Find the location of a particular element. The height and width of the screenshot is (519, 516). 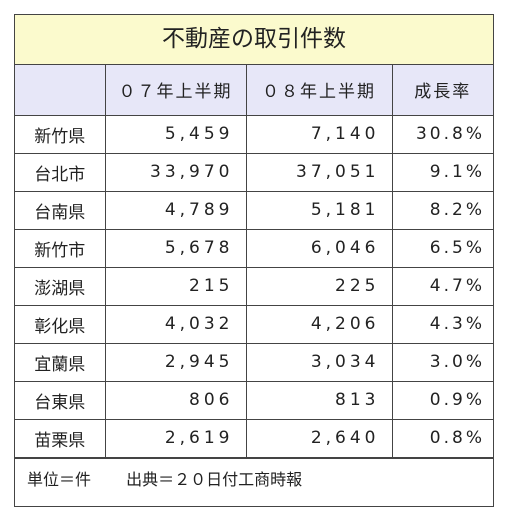

region-cell: 宜蘭県 is located at coordinates (60, 362).